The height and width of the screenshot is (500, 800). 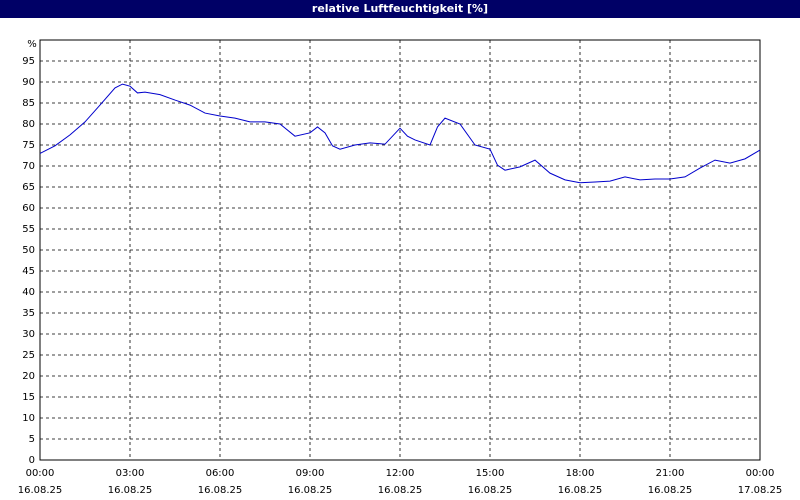 What do you see at coordinates (28, 271) in the screenshot?
I see `y-tick-label: 45` at bounding box center [28, 271].